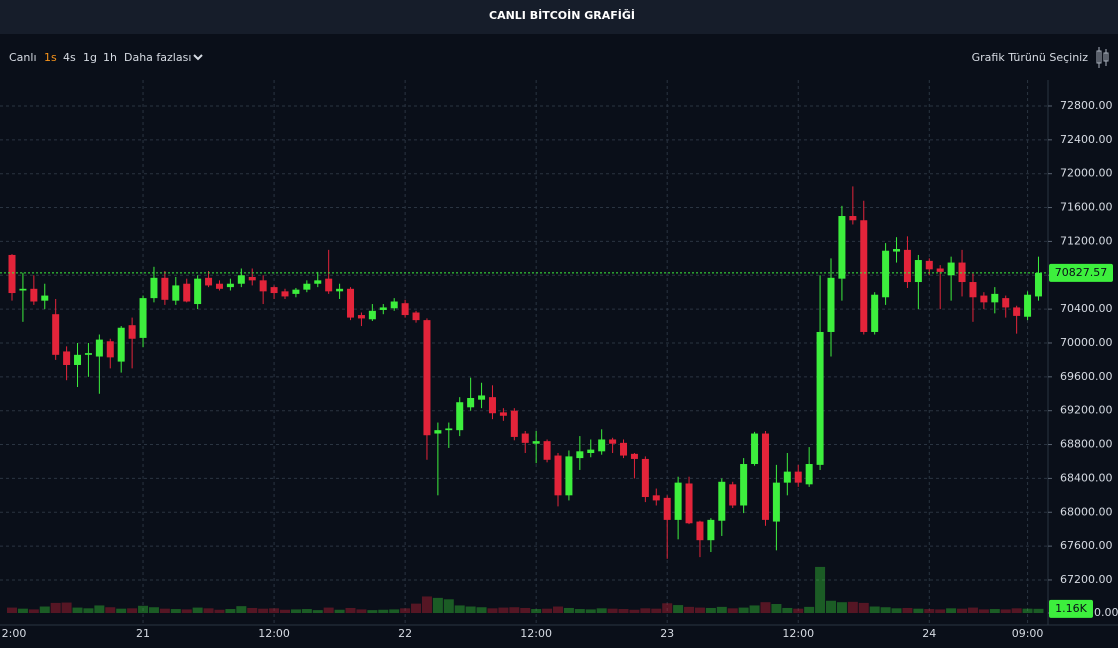 This screenshot has width=1118, height=648. Describe the element at coordinates (50, 57) in the screenshot. I see `toolbar-item: 1s` at that location.